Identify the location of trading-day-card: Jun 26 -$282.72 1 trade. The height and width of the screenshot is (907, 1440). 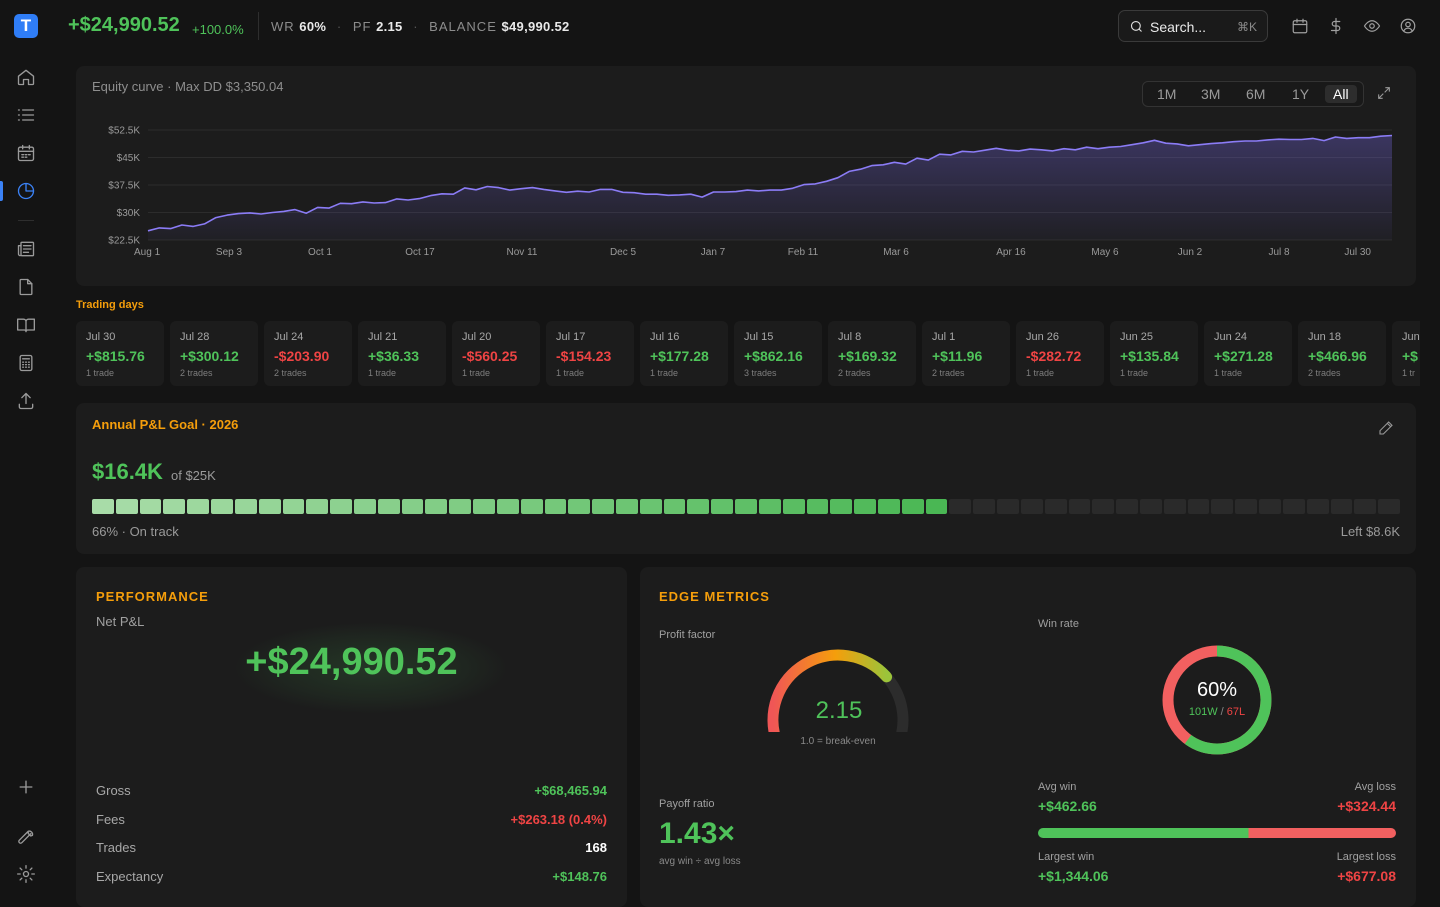
(1060, 353).